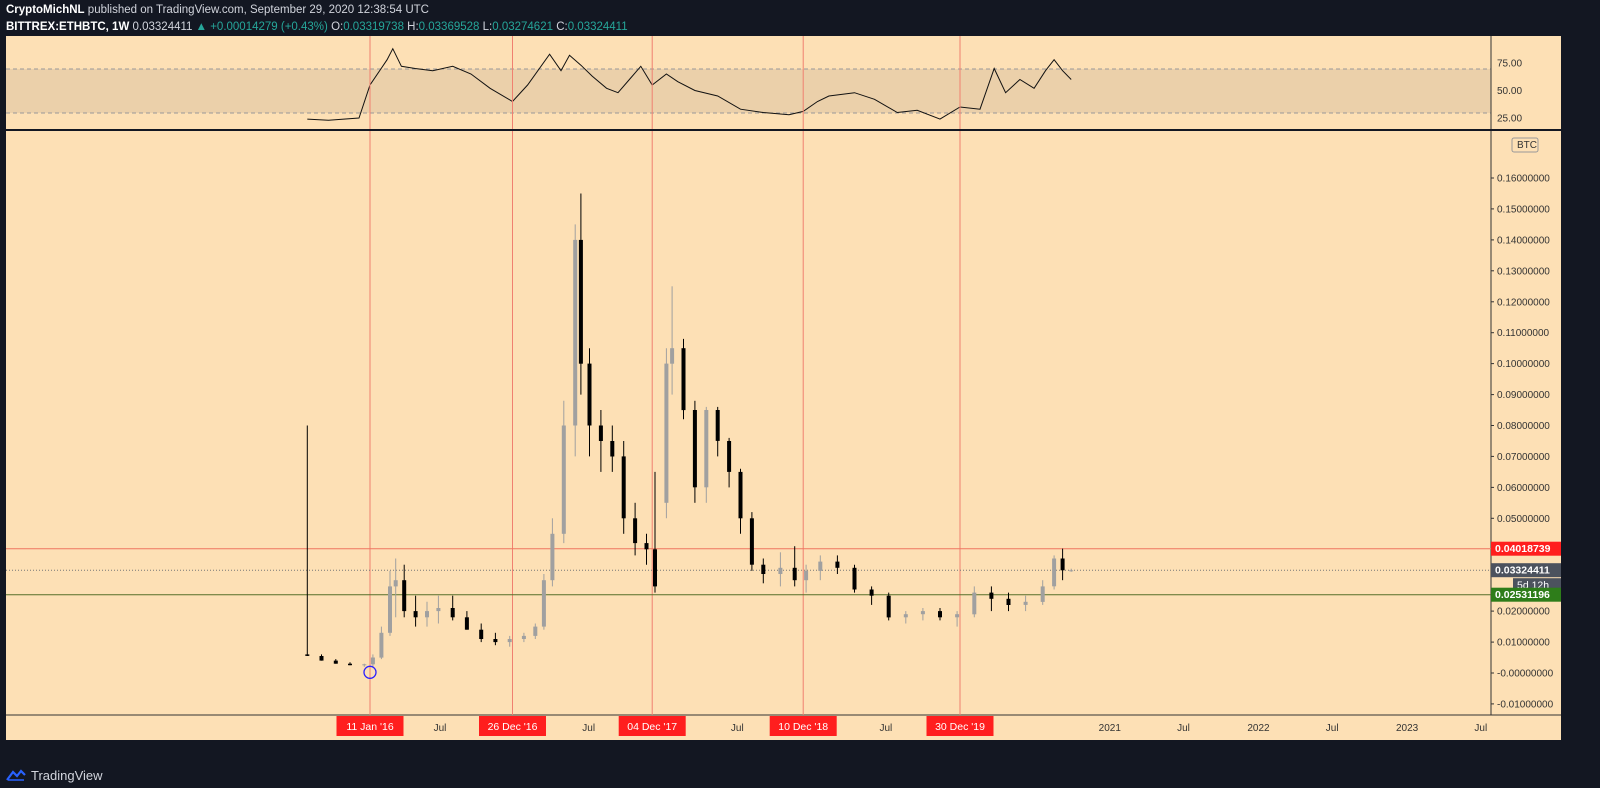 The width and height of the screenshot is (1600, 788). What do you see at coordinates (162, 27) in the screenshot?
I see `last-price: 0.03324411` at bounding box center [162, 27].